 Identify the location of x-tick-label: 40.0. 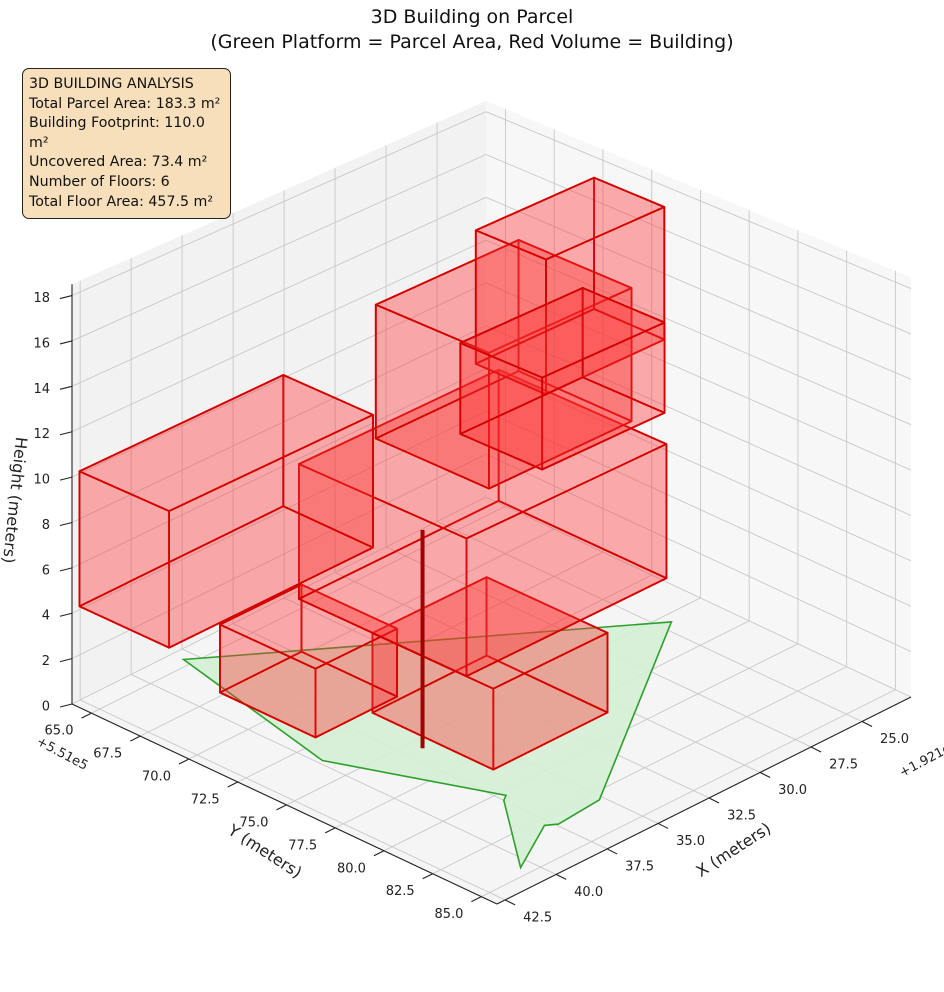
(588, 892).